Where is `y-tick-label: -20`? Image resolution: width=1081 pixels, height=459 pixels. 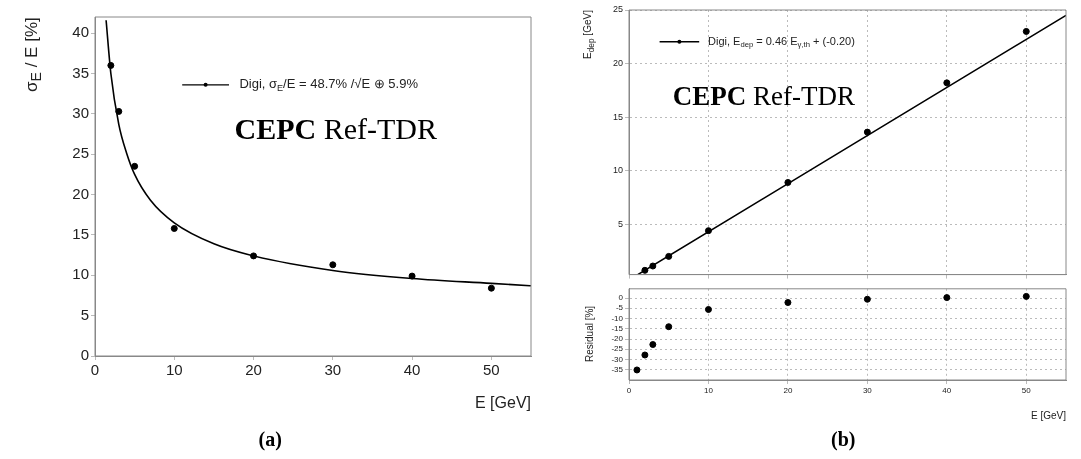 y-tick-label: -20 is located at coordinates (617, 339).